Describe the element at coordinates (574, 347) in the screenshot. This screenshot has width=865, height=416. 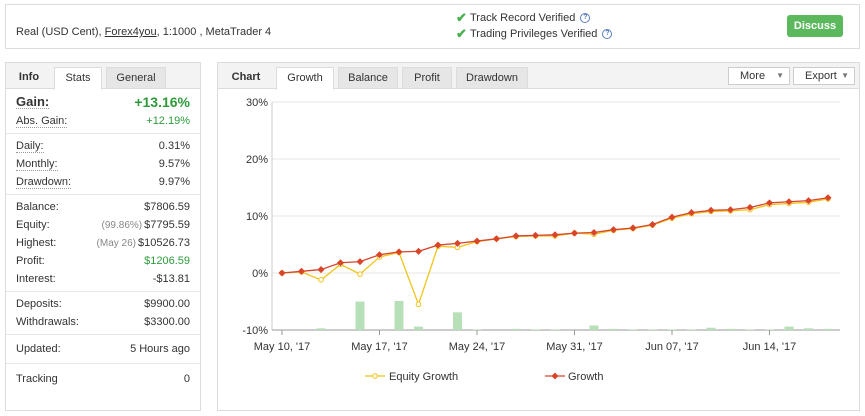
I see `x-tick-label: May 31, '17` at that location.